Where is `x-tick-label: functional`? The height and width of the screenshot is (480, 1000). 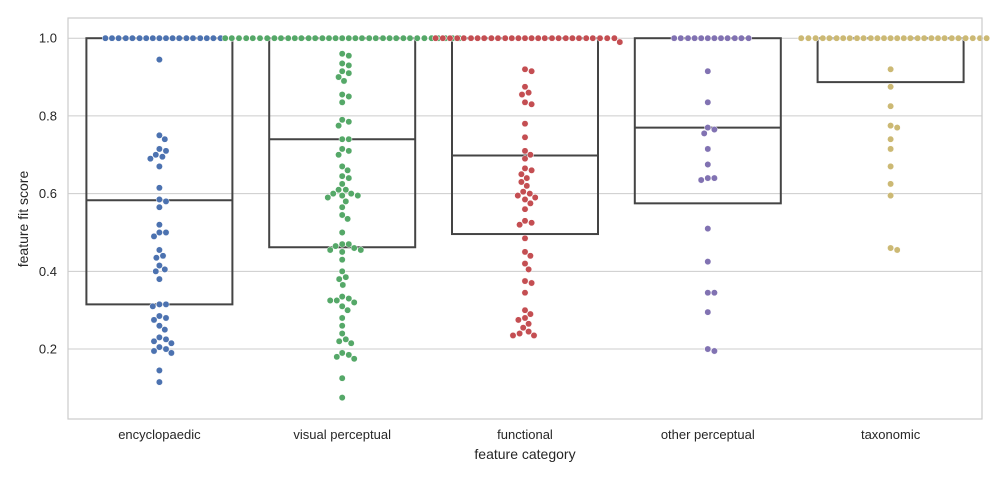 x-tick-label: functional is located at coordinates (525, 434).